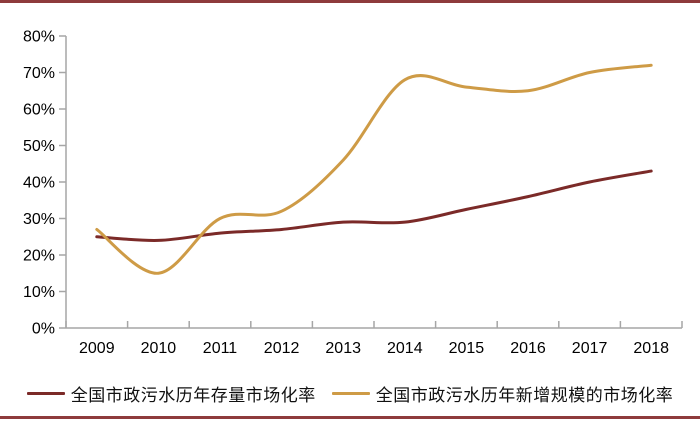 The height and width of the screenshot is (423, 700). What do you see at coordinates (39, 256) in the screenshot?
I see `y-tick-label: 20%` at bounding box center [39, 256].